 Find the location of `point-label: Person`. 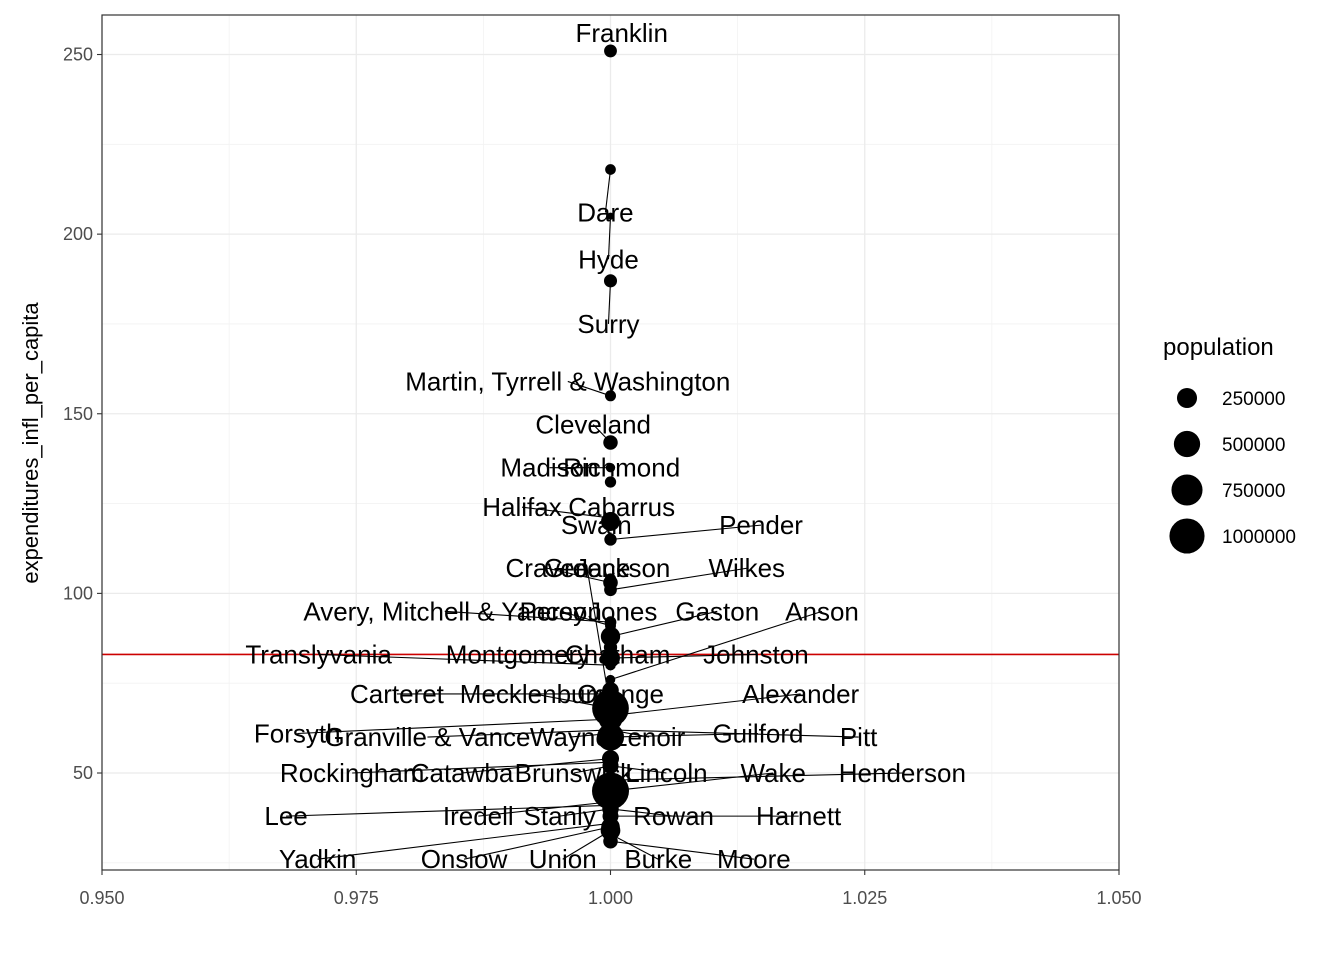

point-label: Person is located at coordinates (560, 611).